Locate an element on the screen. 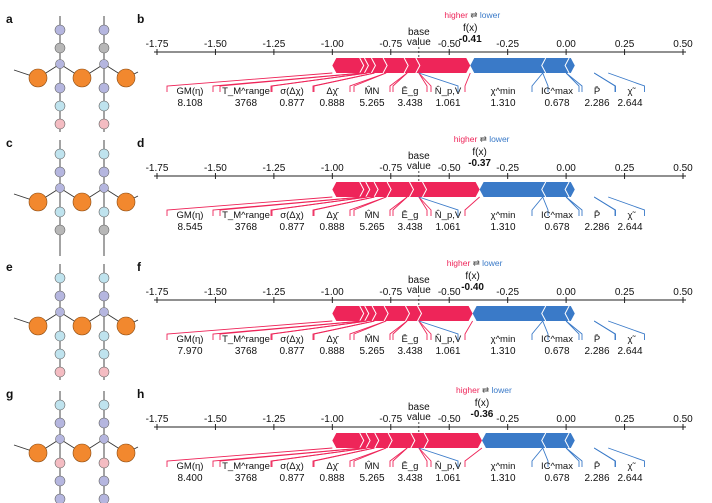 The image size is (712, 503). feature-value: 0.678 is located at coordinates (556, 351).